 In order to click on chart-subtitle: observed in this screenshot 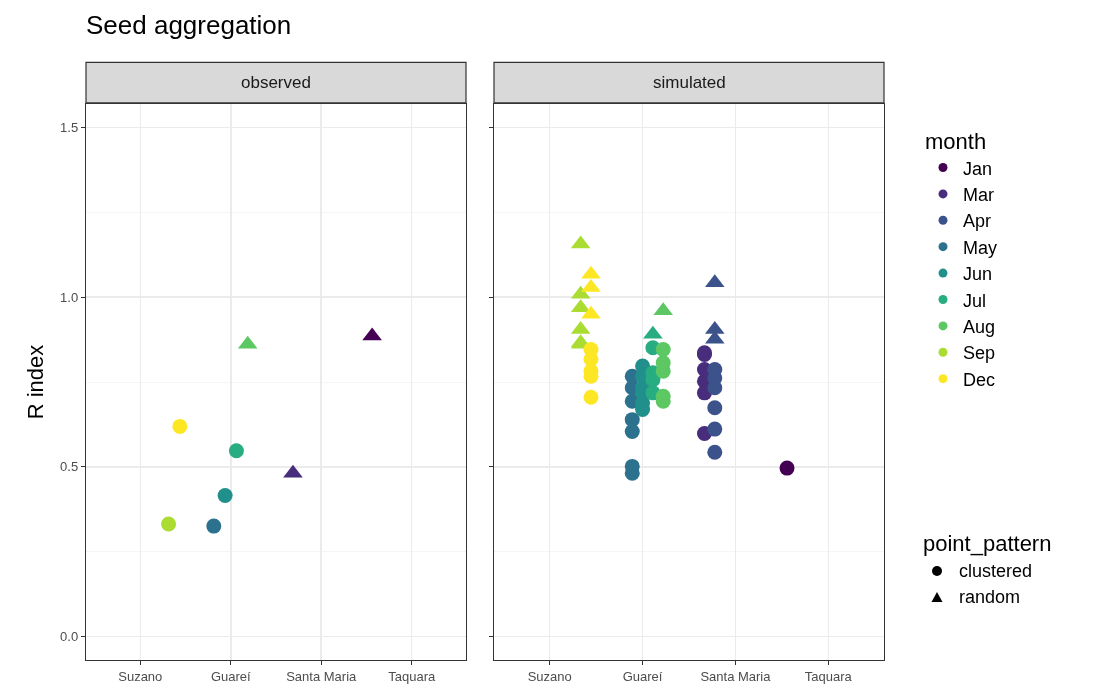, I will do `click(276, 82)`.